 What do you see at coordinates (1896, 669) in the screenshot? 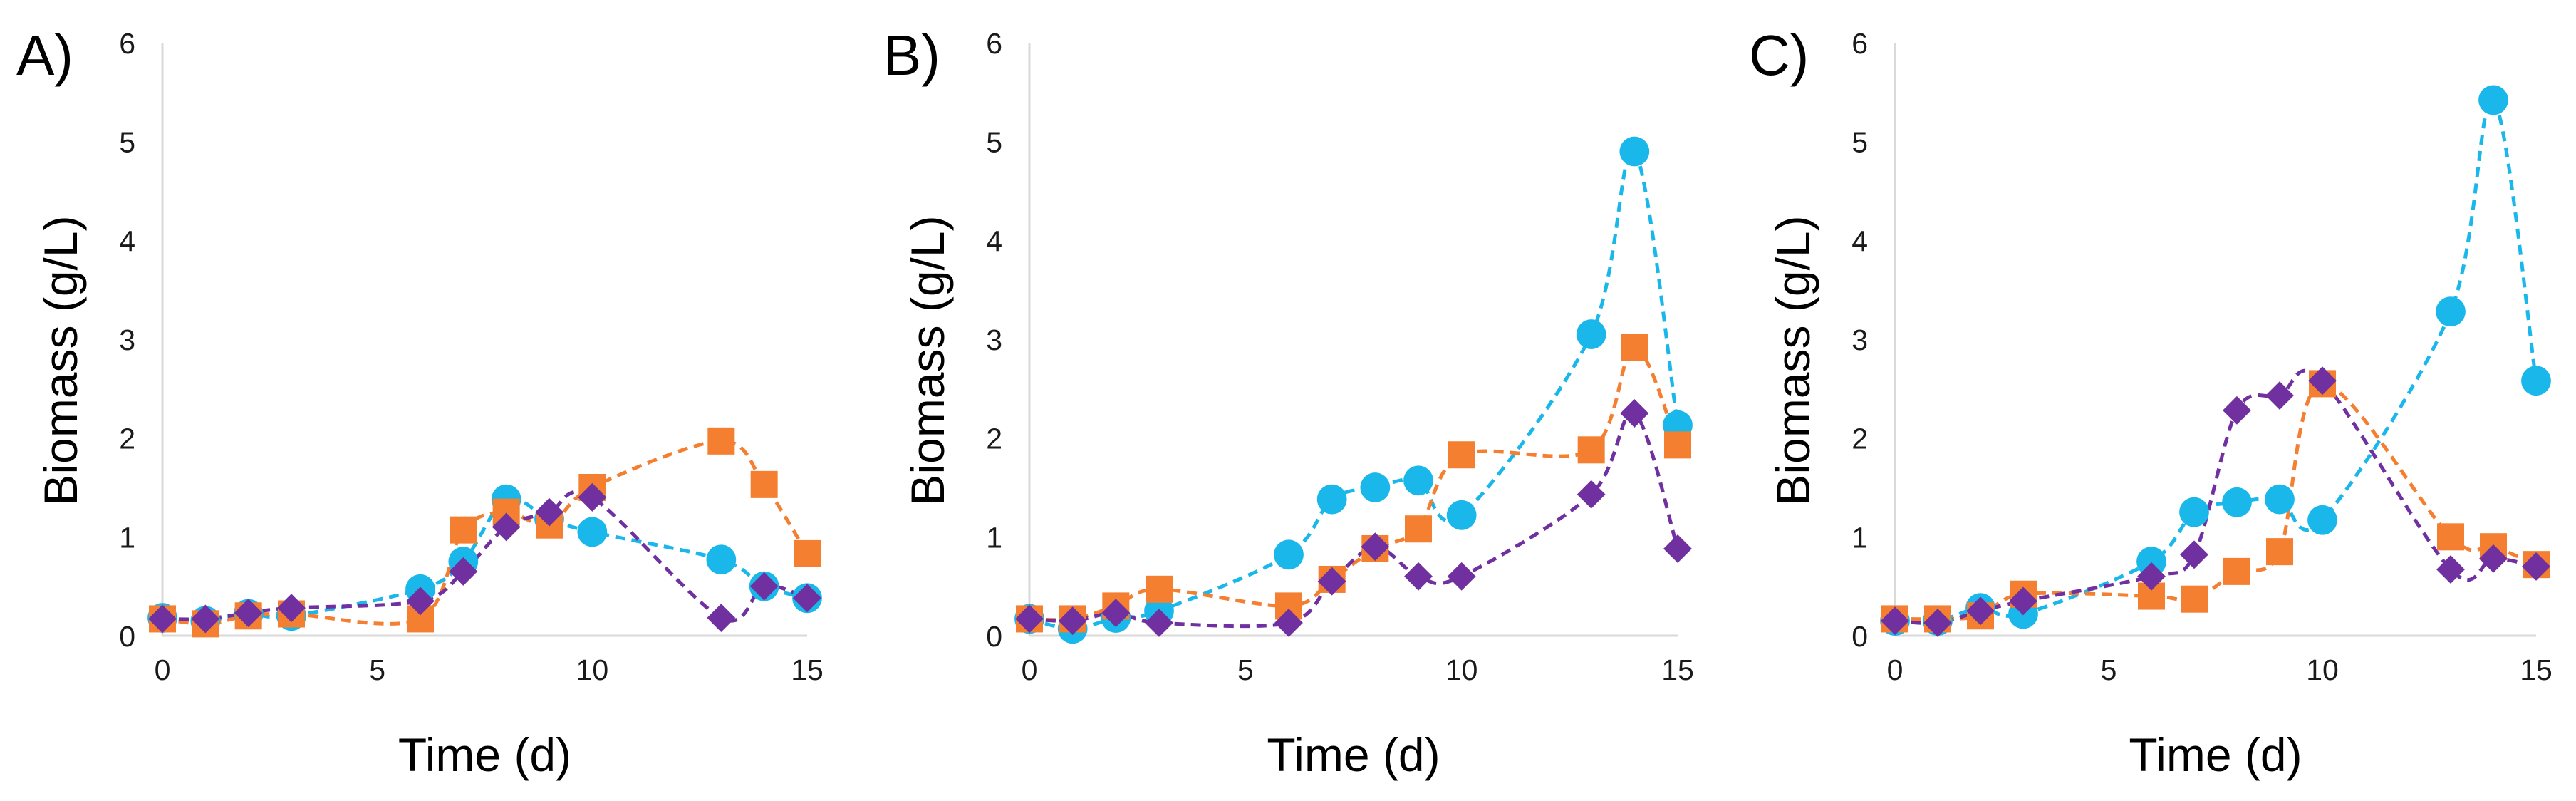
I see `x-tick-label: 0` at bounding box center [1896, 669].